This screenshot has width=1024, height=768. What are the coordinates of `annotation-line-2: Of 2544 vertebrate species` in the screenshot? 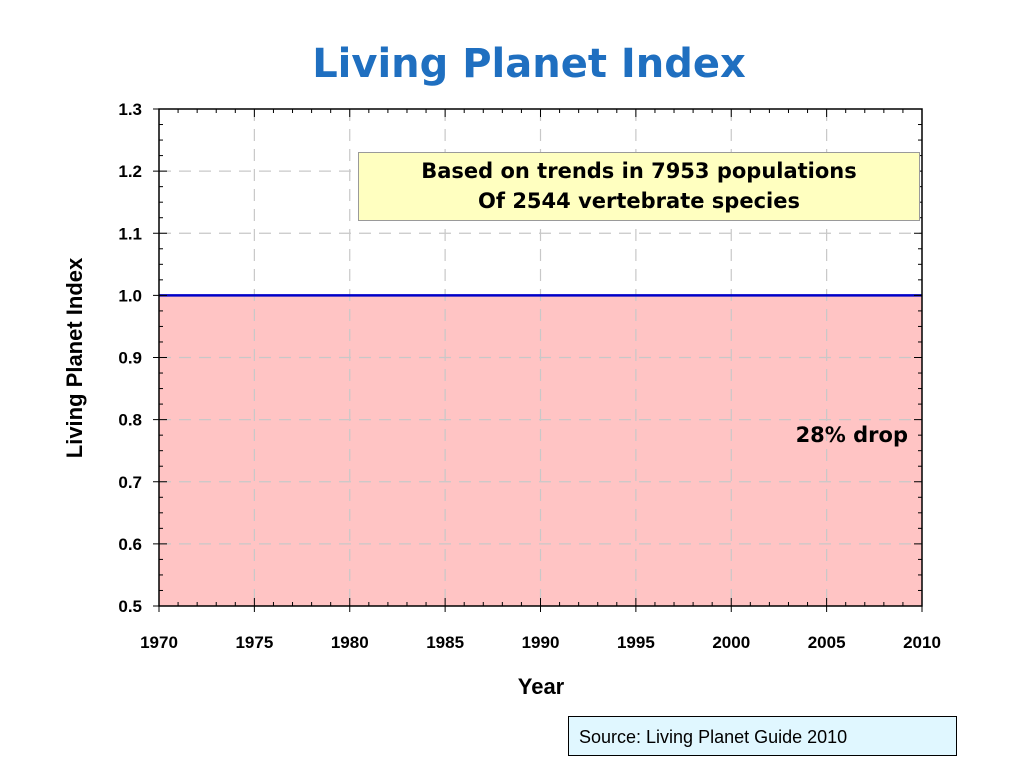 It's located at (639, 201).